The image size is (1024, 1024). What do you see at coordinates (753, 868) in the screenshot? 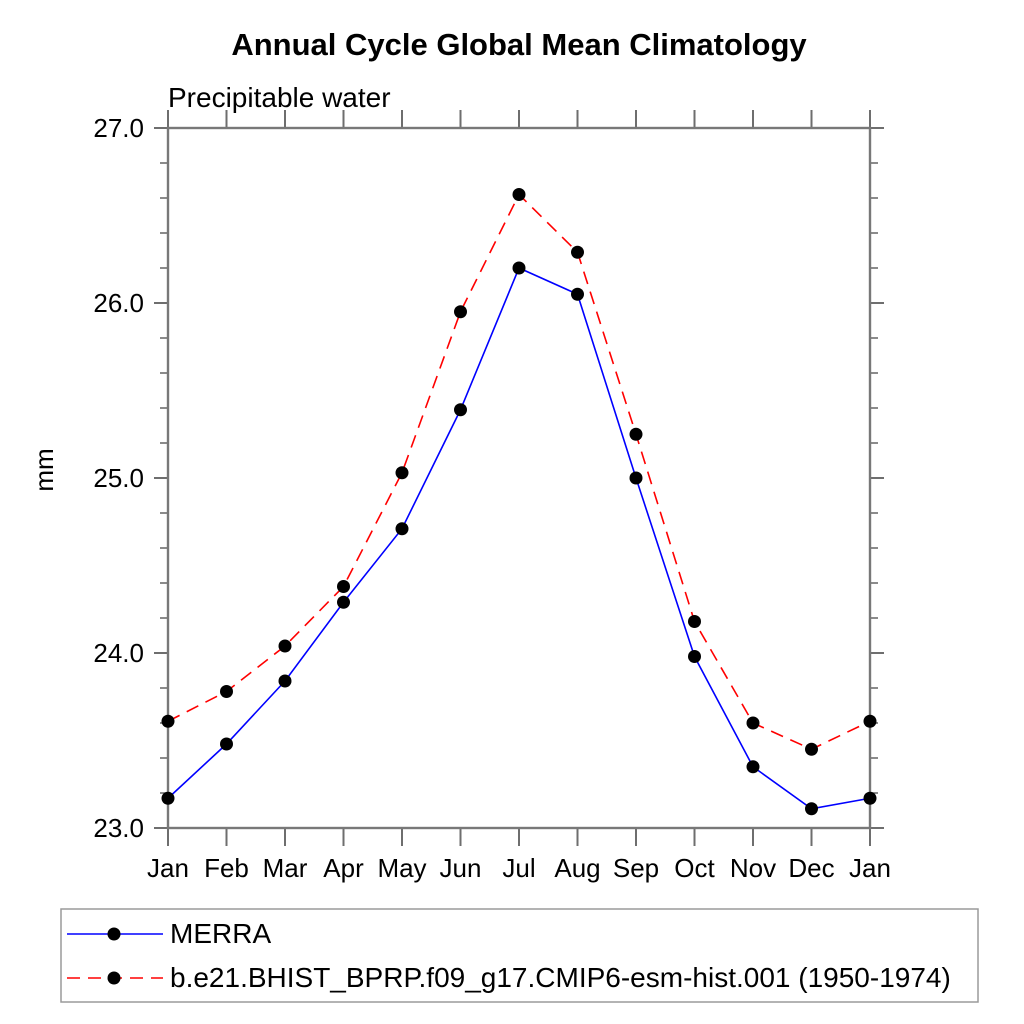
I see `x-tick-label: Nov` at bounding box center [753, 868].